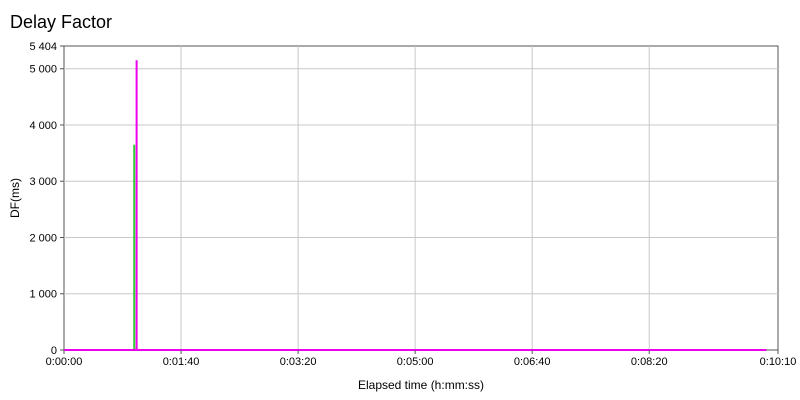 The image size is (800, 400). What do you see at coordinates (64, 362) in the screenshot?
I see `x-tick-label: 0:00:00` at bounding box center [64, 362].